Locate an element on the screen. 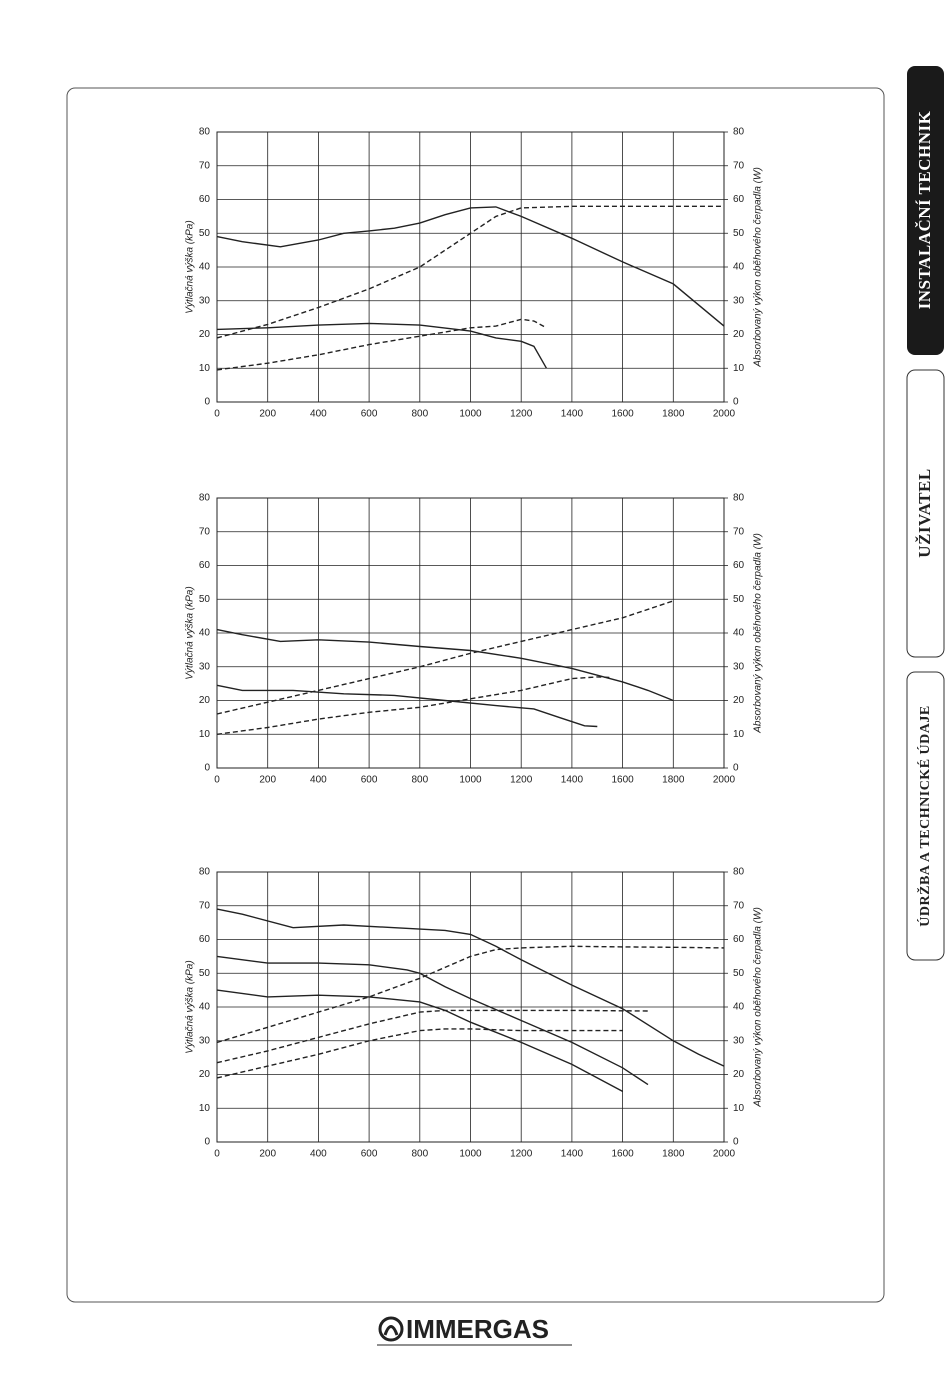  tab-label: INSTALAČNÍ TECHNIK is located at coordinates (924, 209).